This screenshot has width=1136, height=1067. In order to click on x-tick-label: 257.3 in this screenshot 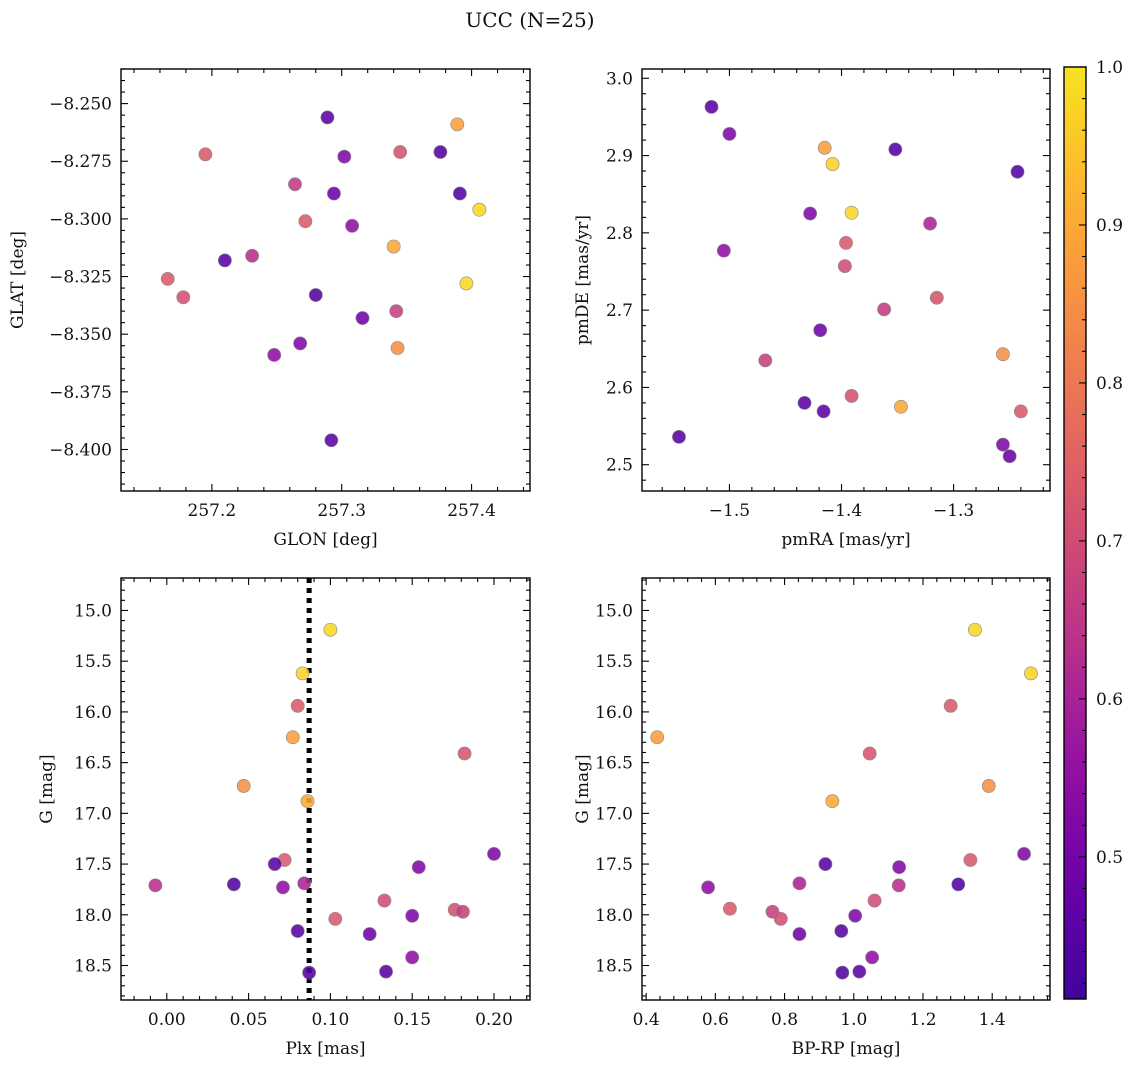, I will do `click(341, 511)`.